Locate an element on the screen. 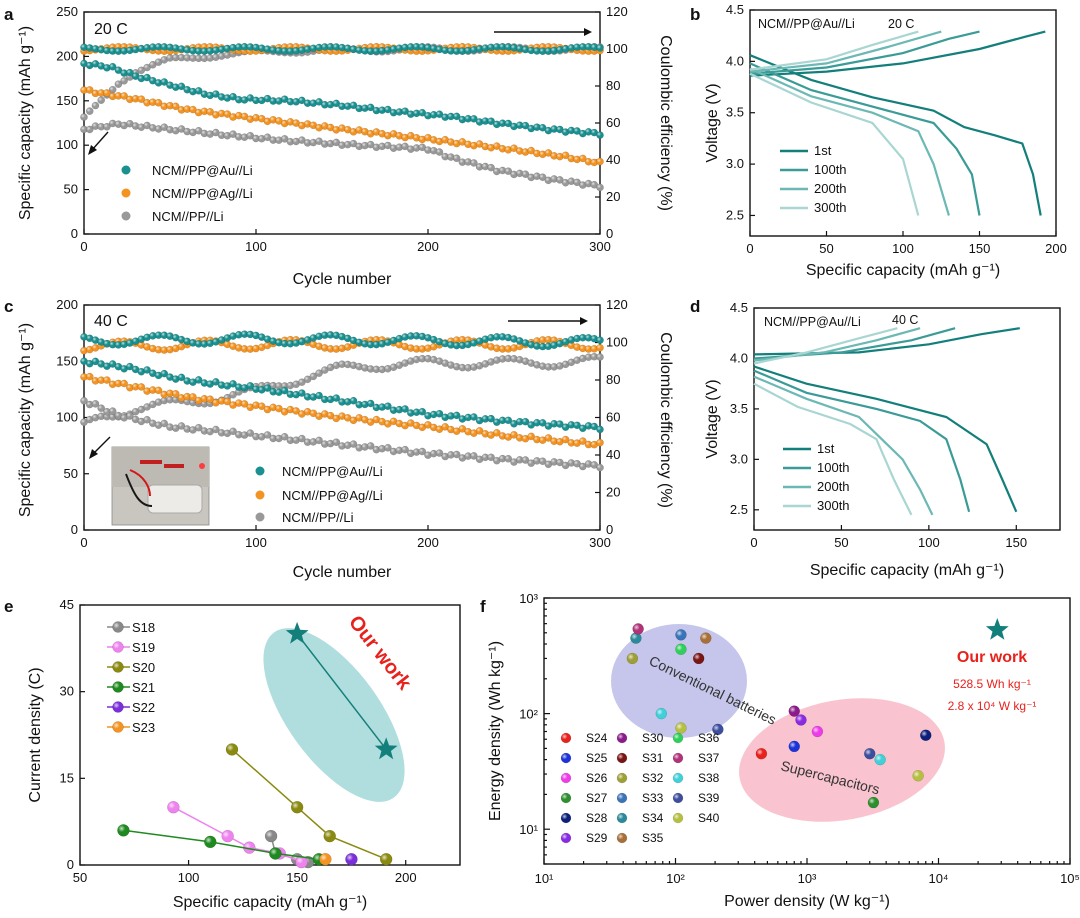 This screenshot has height=918, width=1080. inset-device-photo is located at coordinates (160, 486).